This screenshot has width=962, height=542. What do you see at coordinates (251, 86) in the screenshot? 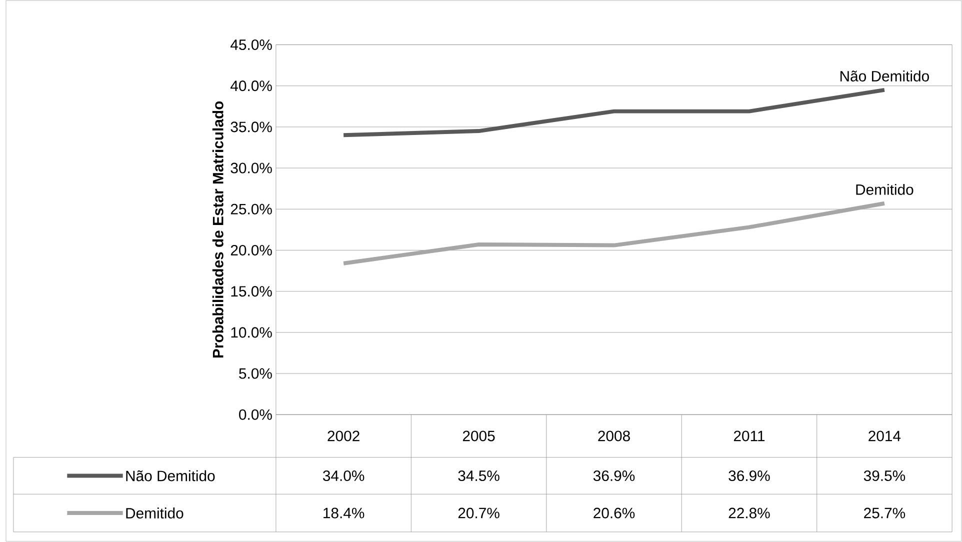
I see `y-tick-label: 40.0%` at bounding box center [251, 86].